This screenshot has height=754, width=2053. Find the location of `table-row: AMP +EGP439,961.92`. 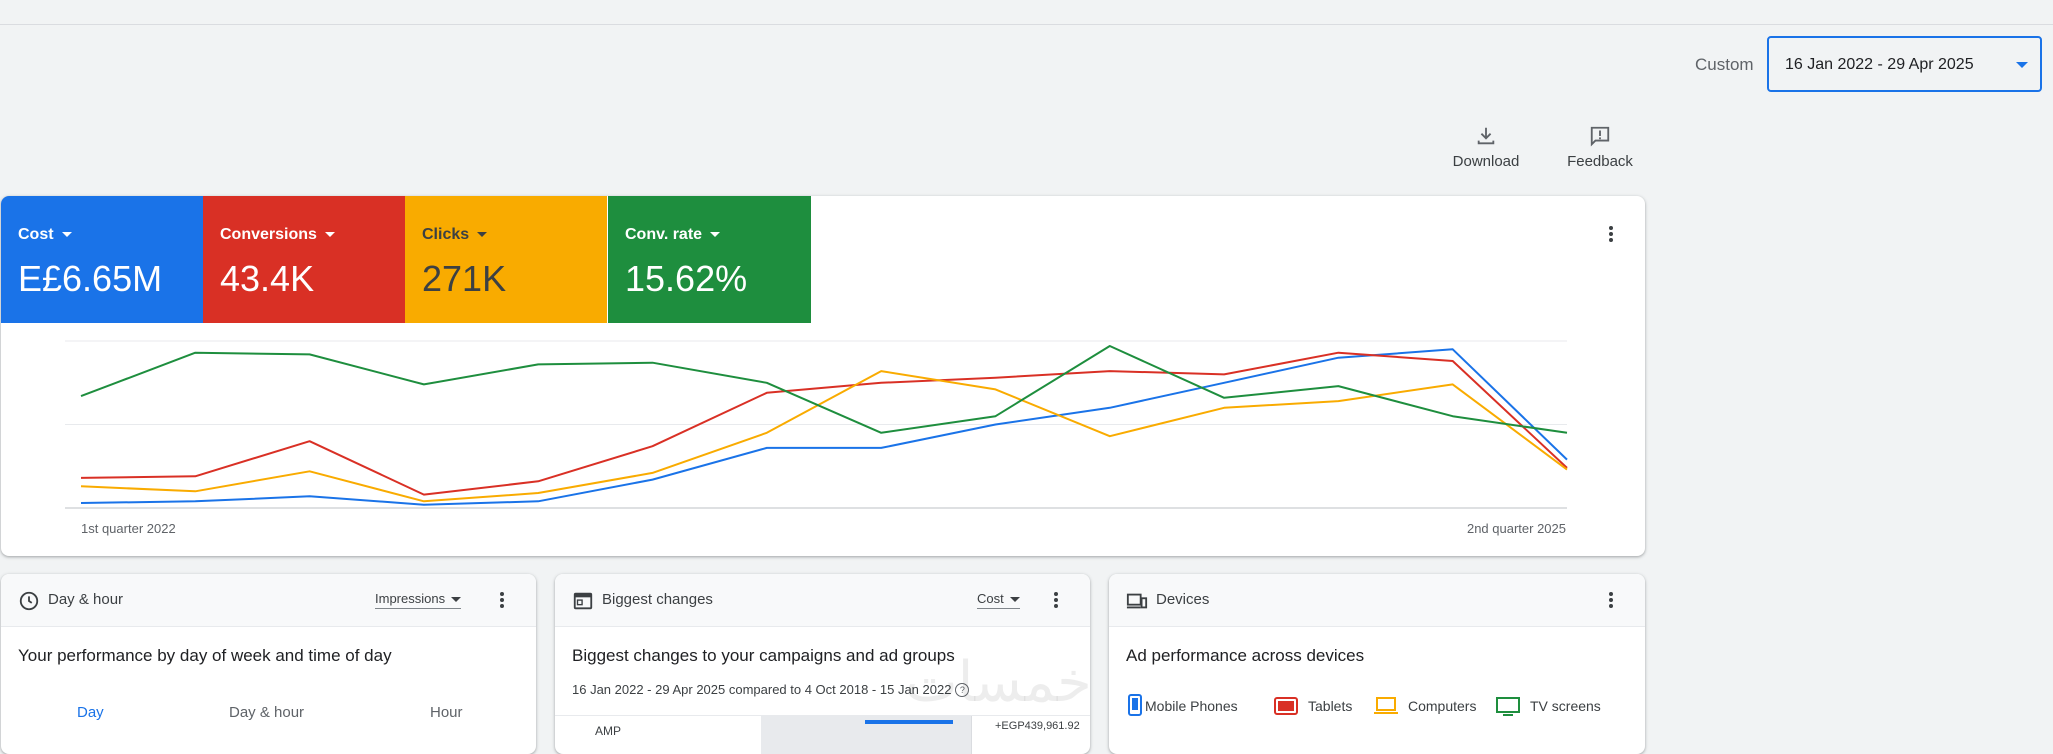

table-row: AMP +EGP439,961.92 is located at coordinates (822, 734).